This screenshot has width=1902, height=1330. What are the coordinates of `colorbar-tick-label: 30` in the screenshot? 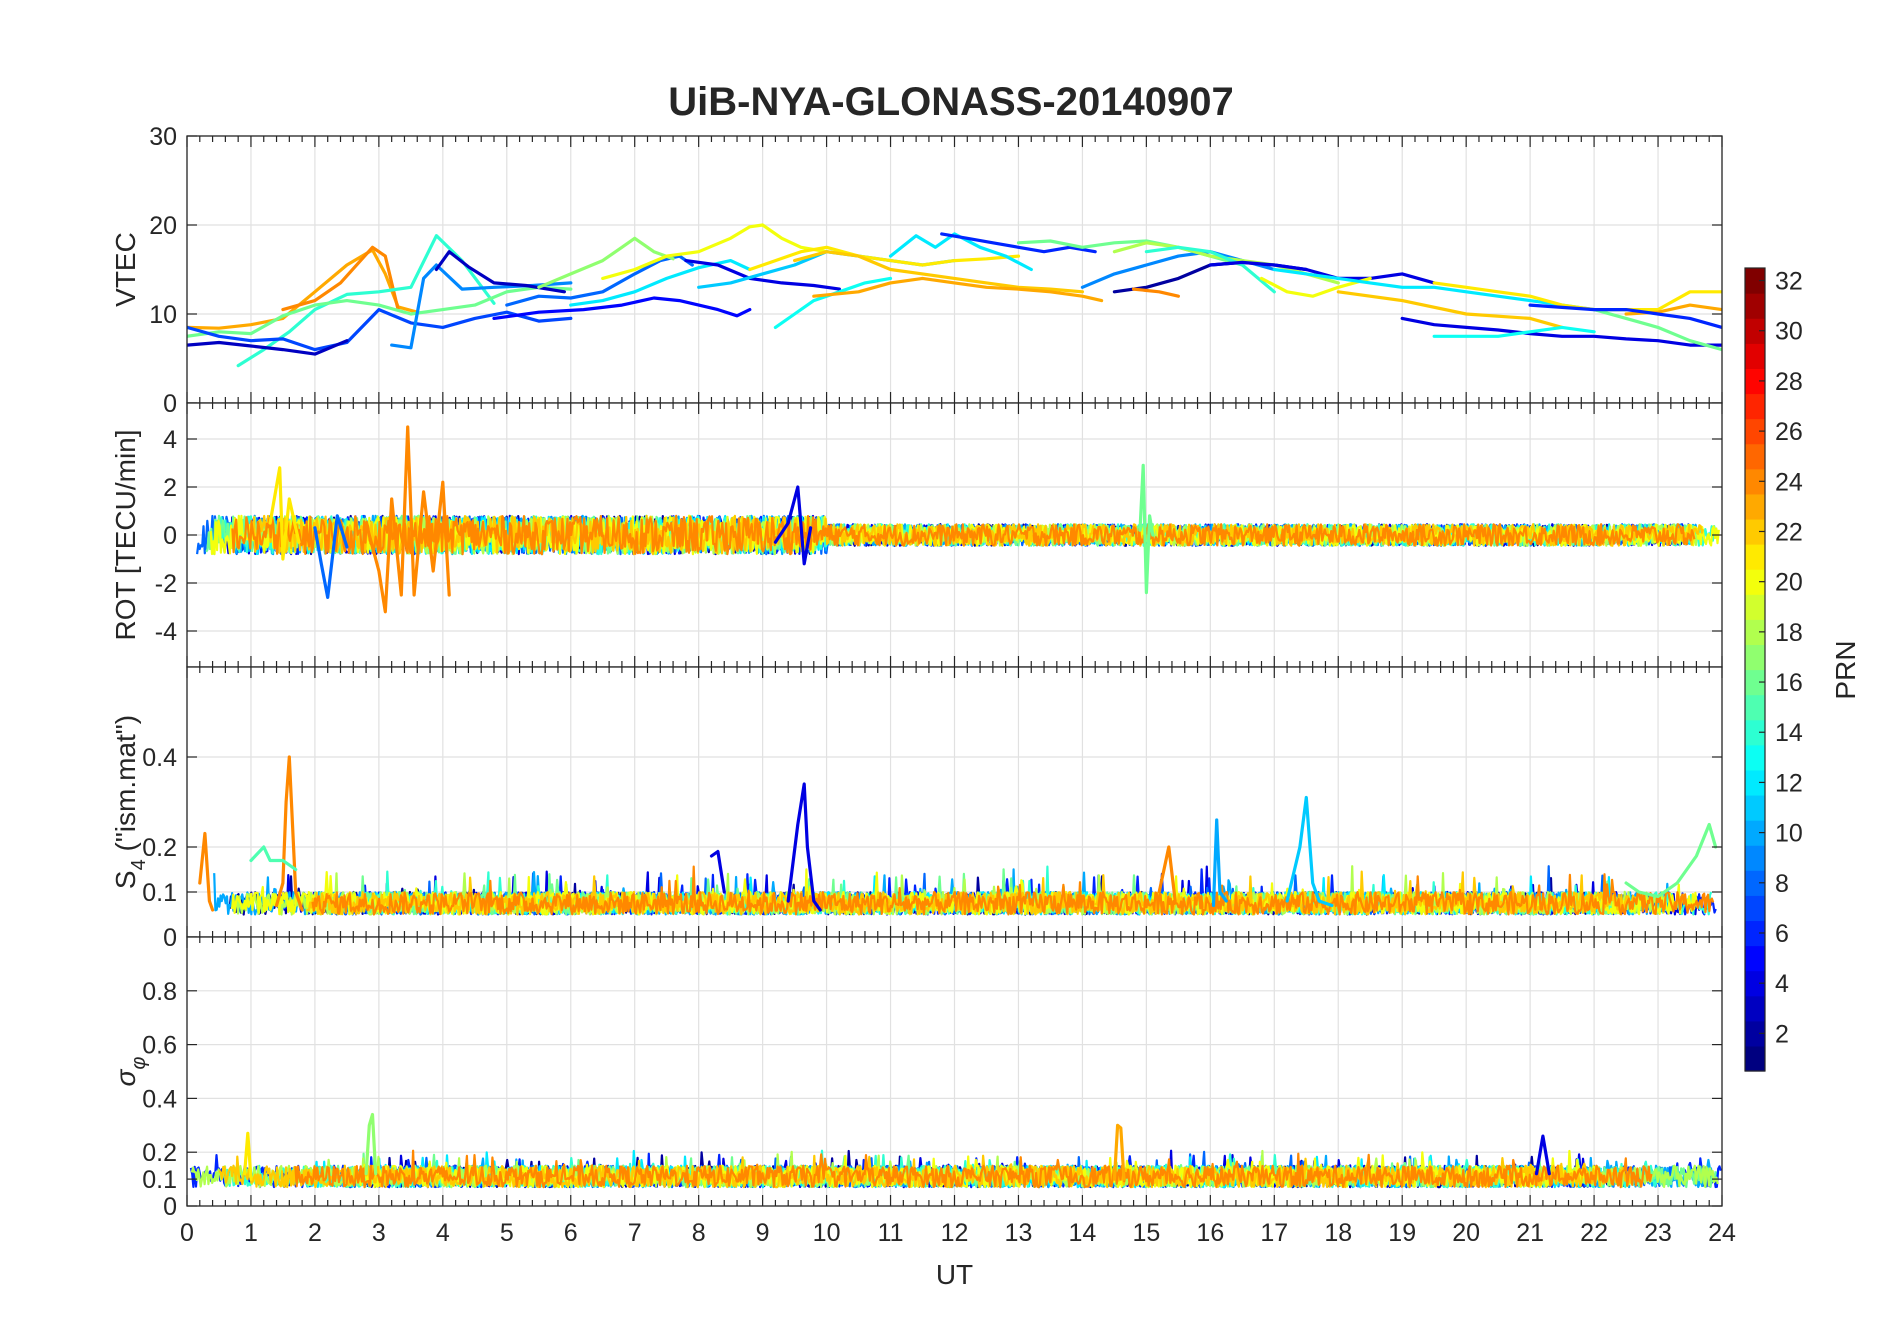 It's located at (1789, 332).